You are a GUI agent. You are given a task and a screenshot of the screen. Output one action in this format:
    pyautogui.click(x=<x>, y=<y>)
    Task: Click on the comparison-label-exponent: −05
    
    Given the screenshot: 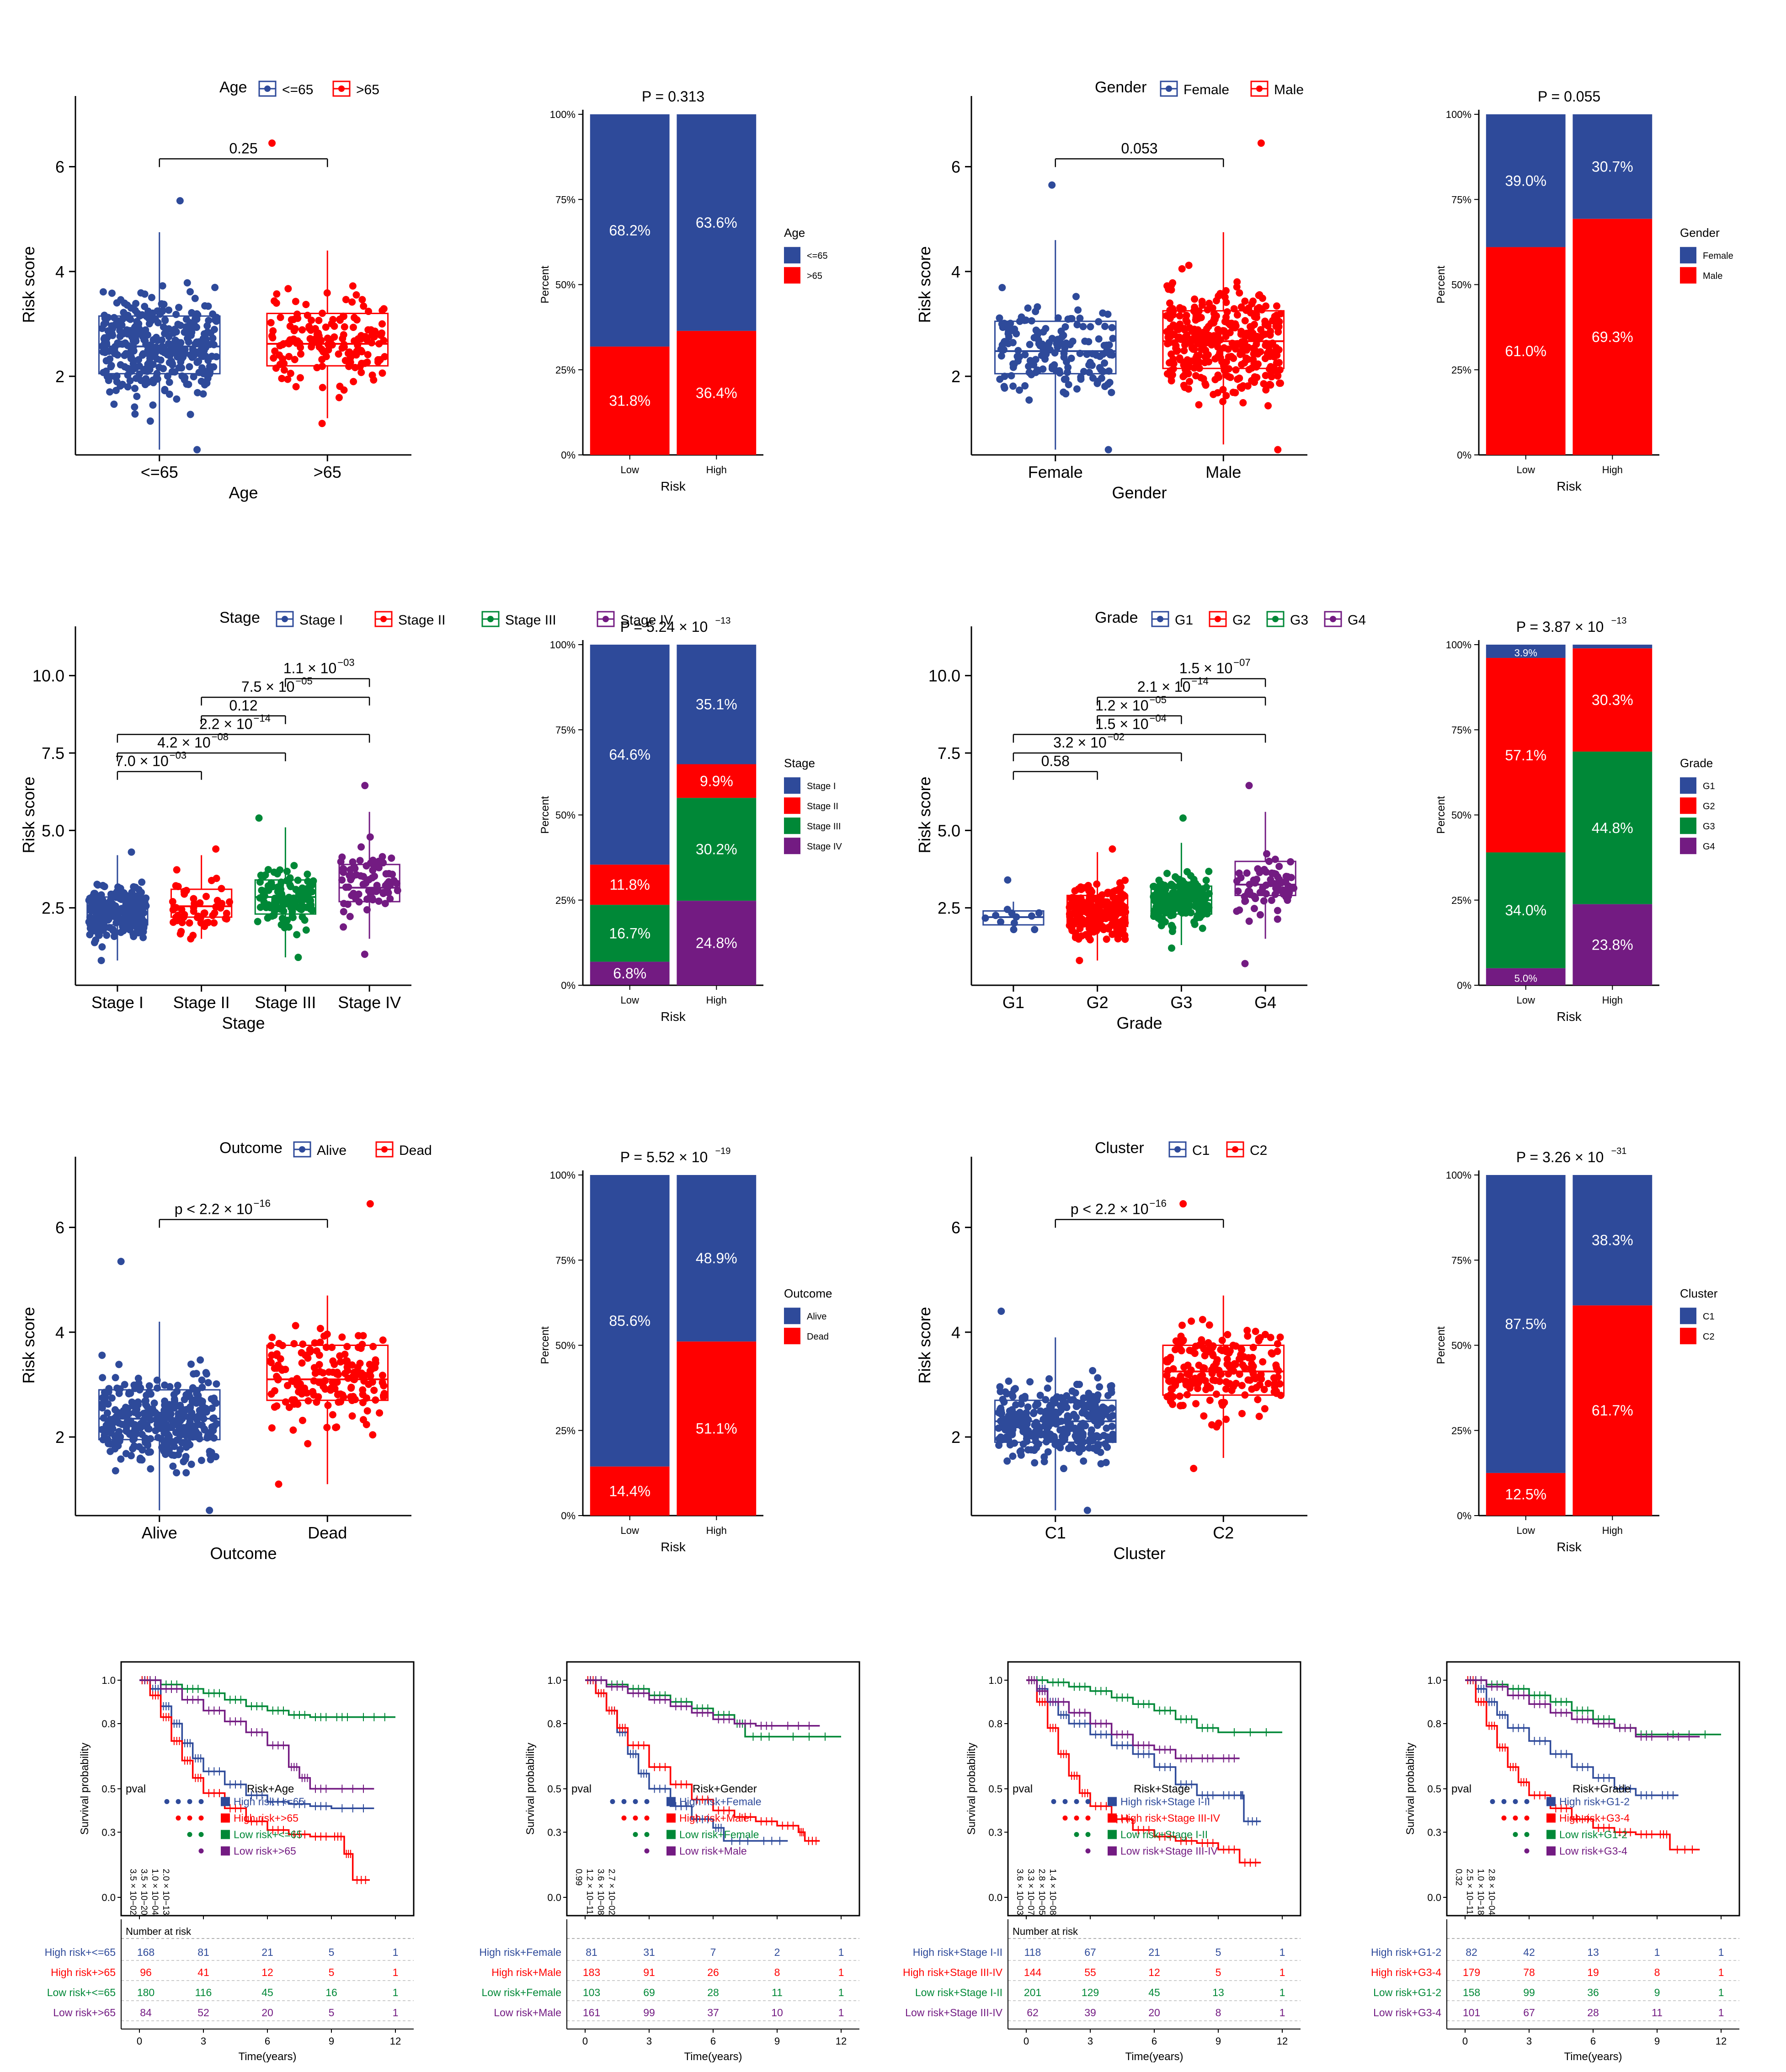 What is the action you would take?
    pyautogui.click(x=304, y=681)
    